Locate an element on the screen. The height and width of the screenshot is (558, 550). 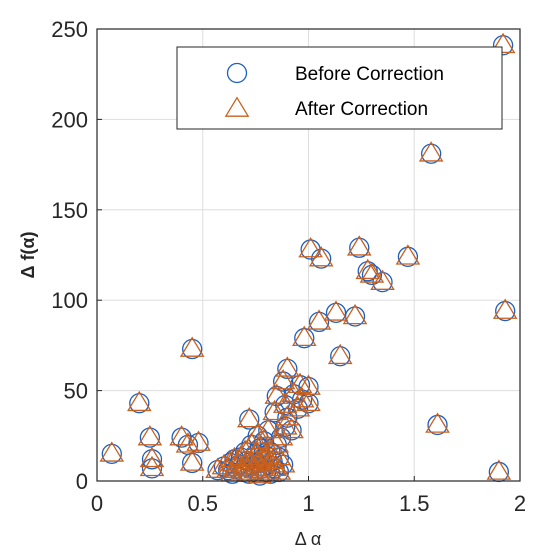
x-tick-label: 0 is located at coordinates (97, 503).